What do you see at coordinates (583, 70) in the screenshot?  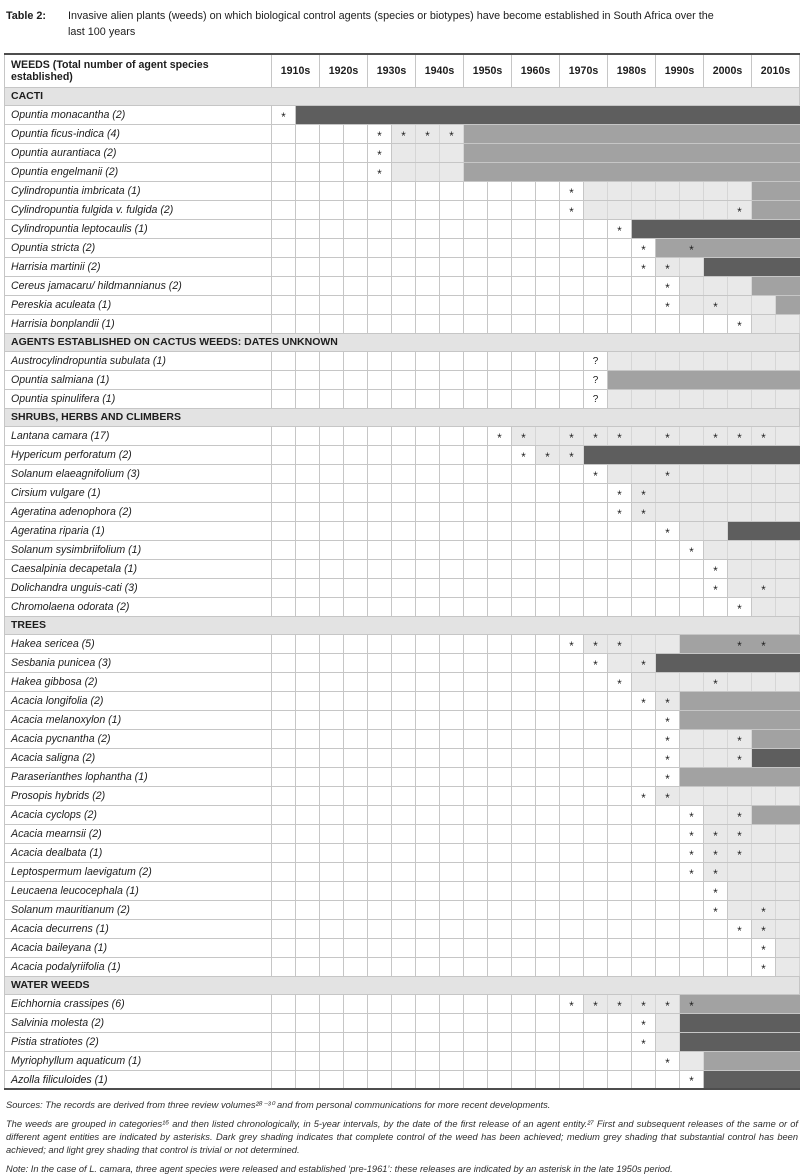 I see `decade-column-header: 1970s` at bounding box center [583, 70].